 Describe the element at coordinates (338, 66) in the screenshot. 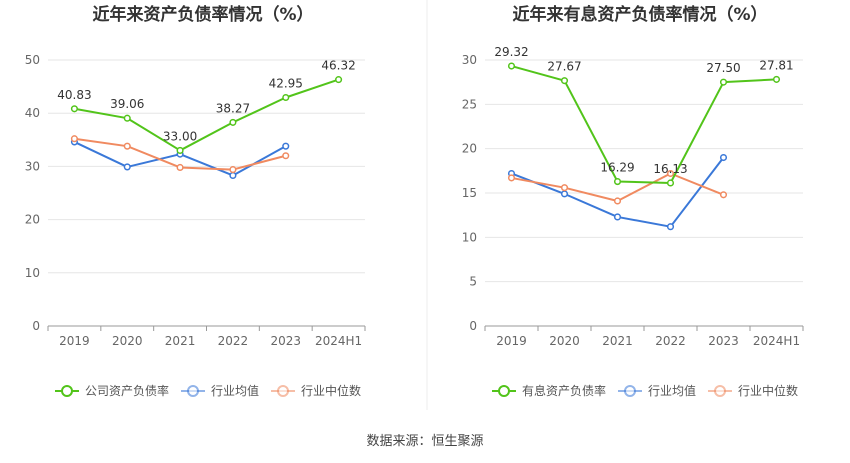

I see `data-label: 46.32` at that location.